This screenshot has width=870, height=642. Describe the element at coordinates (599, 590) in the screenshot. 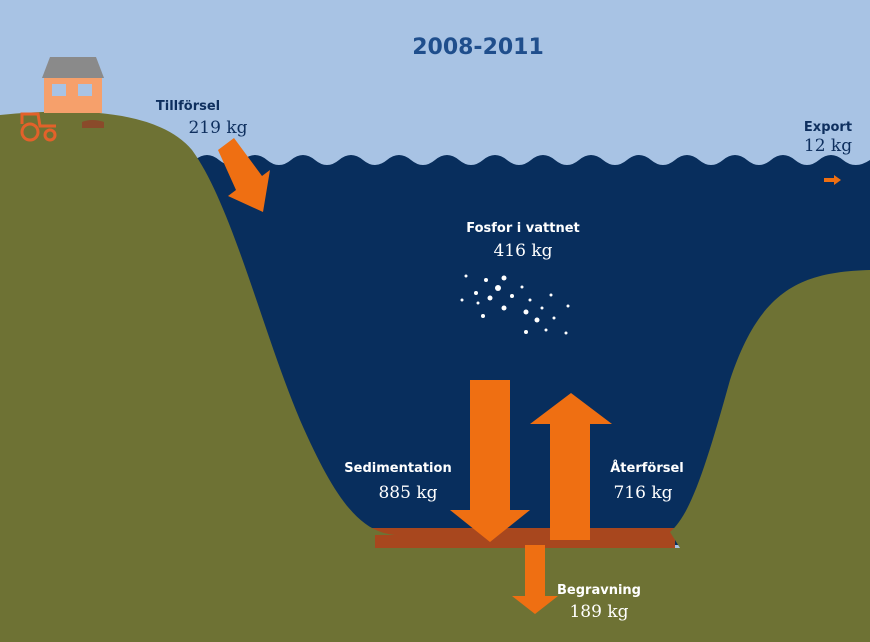

I see `flow-label: Begravning` at that location.